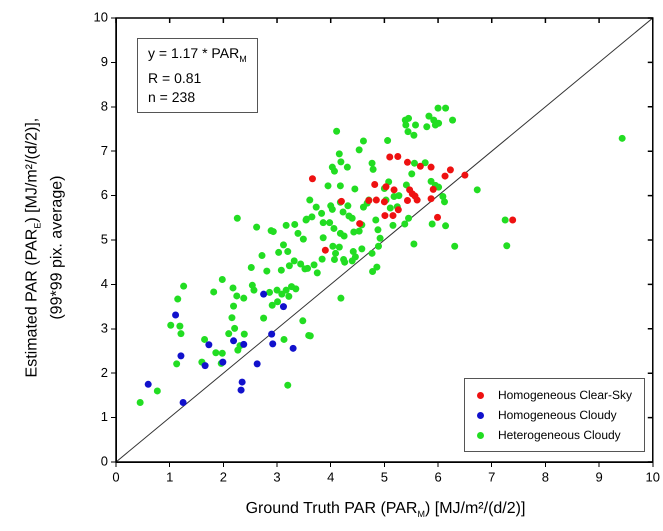 This screenshot has width=663, height=531. What do you see at coordinates (101, 17) in the screenshot?
I see `y-tick-label: 10` at bounding box center [101, 17].